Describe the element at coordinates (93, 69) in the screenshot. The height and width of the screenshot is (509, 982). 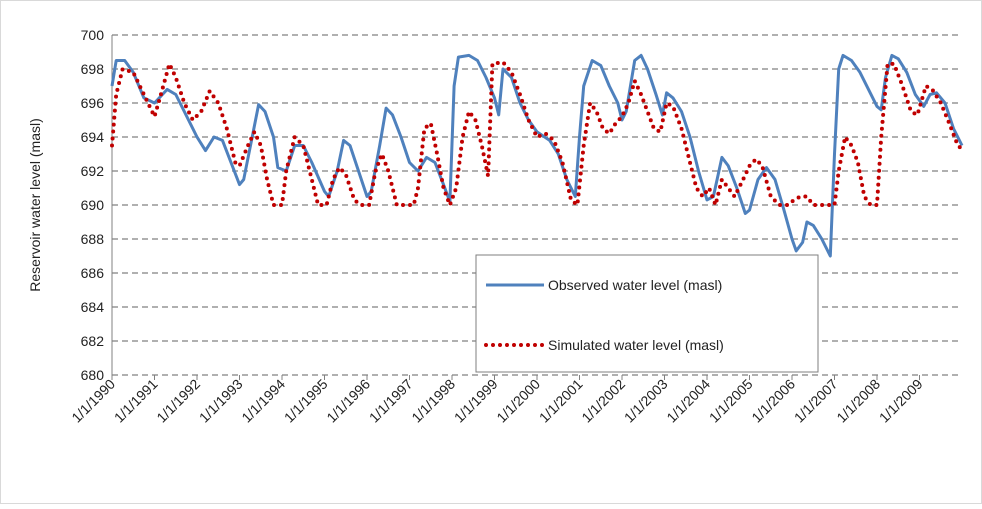
I see `y-tick-label: 698` at that location.